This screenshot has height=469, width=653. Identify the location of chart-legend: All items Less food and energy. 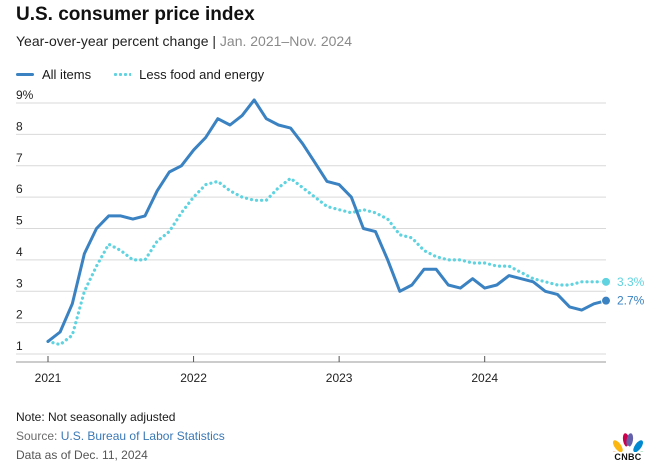
(151, 74).